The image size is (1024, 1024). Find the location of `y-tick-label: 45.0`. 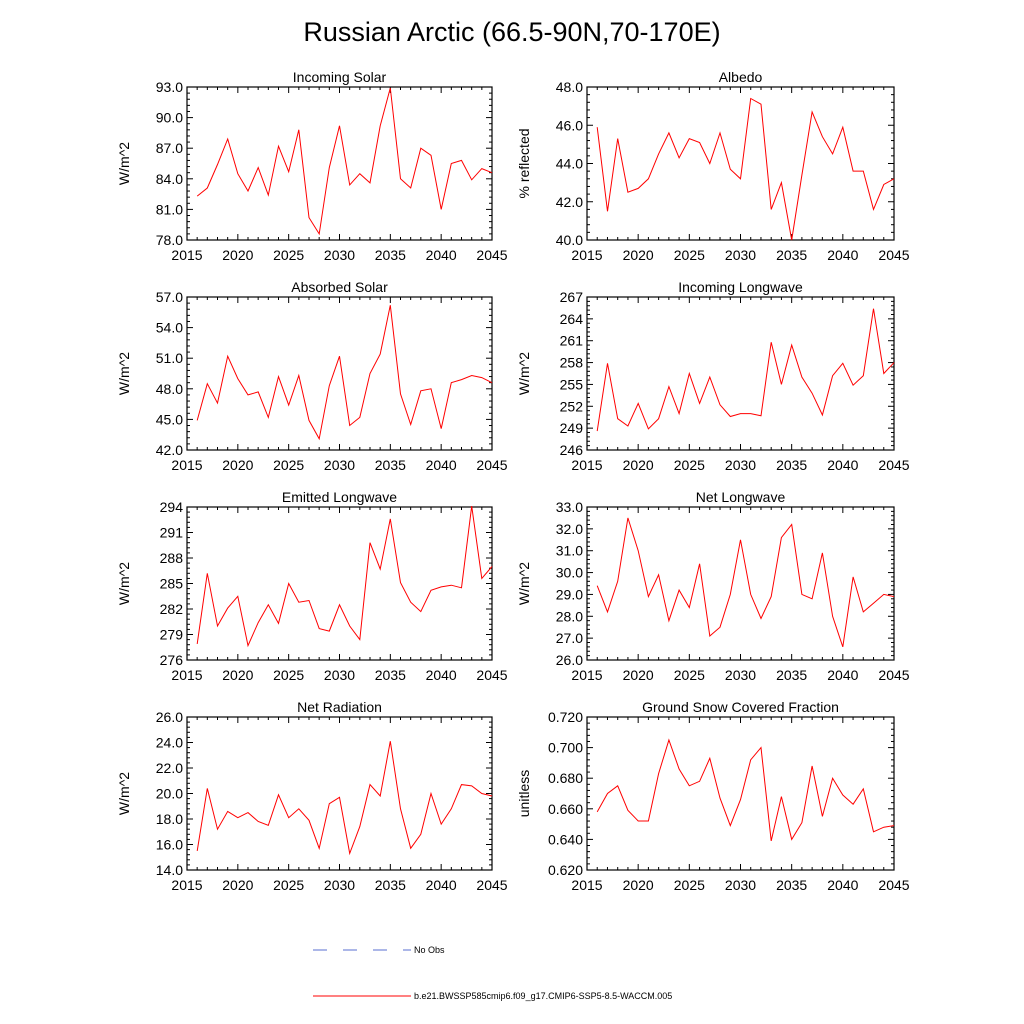

y-tick-label: 45.0 is located at coordinates (169, 419).